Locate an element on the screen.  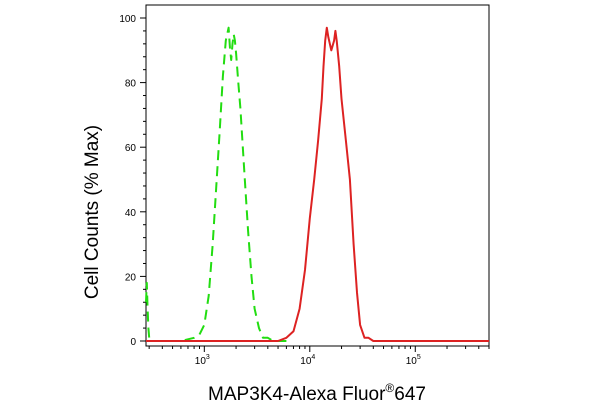
y-tick-label: 100 is located at coordinates (127, 19).